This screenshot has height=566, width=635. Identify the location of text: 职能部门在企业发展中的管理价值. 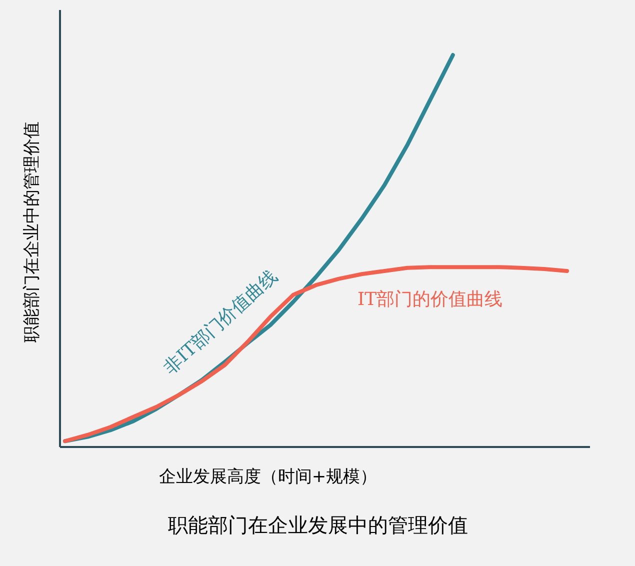
(318, 525).